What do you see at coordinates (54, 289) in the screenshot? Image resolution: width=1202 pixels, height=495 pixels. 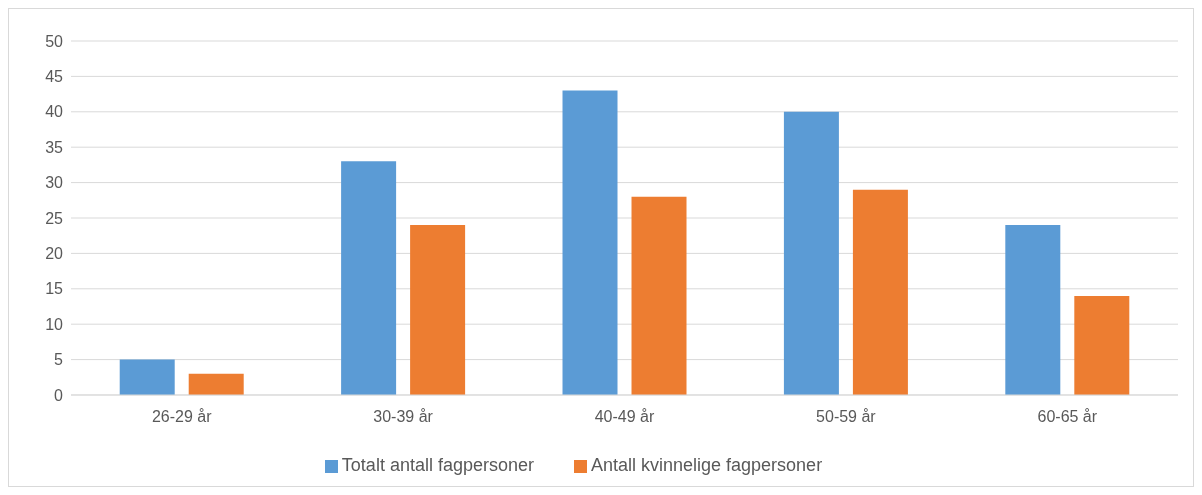 I see `y-tick-label: 15` at bounding box center [54, 289].